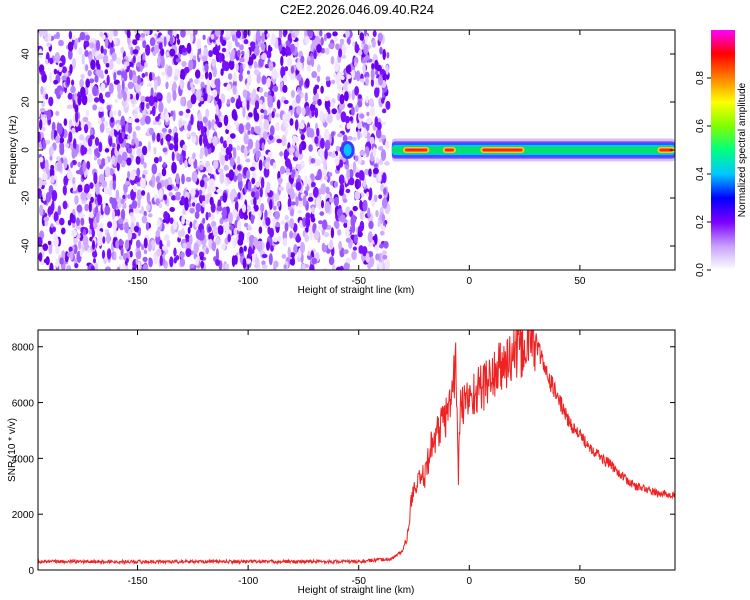  I want to click on snr-y-tick-label: 6000, so click(23, 404).